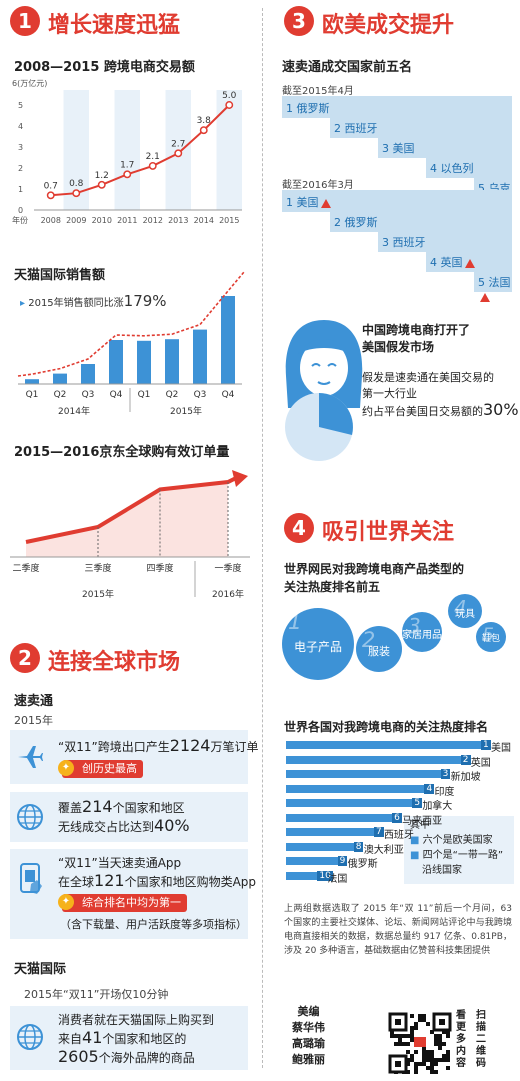 Image resolution: width=520 pixels, height=1081 pixels. I want to click on fake-title: 中国跨境电商打开了 美国假发市场, so click(416, 339).